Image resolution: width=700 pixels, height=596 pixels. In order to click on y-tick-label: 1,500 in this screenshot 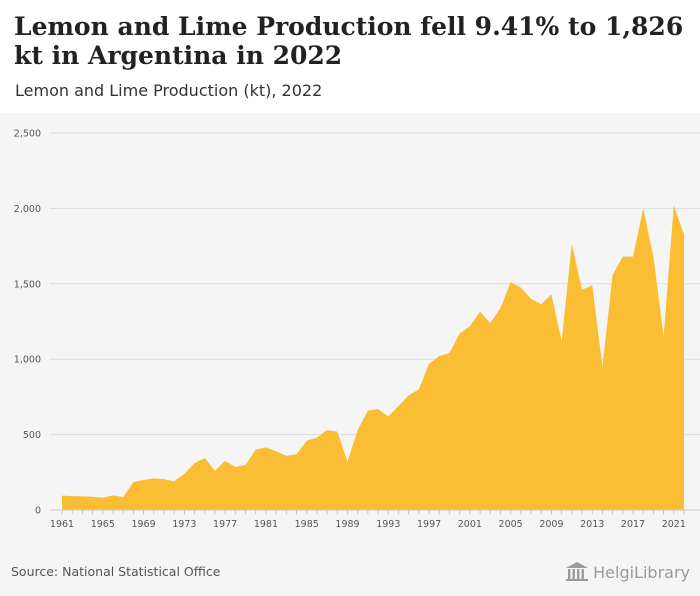, I will do `click(27, 284)`.